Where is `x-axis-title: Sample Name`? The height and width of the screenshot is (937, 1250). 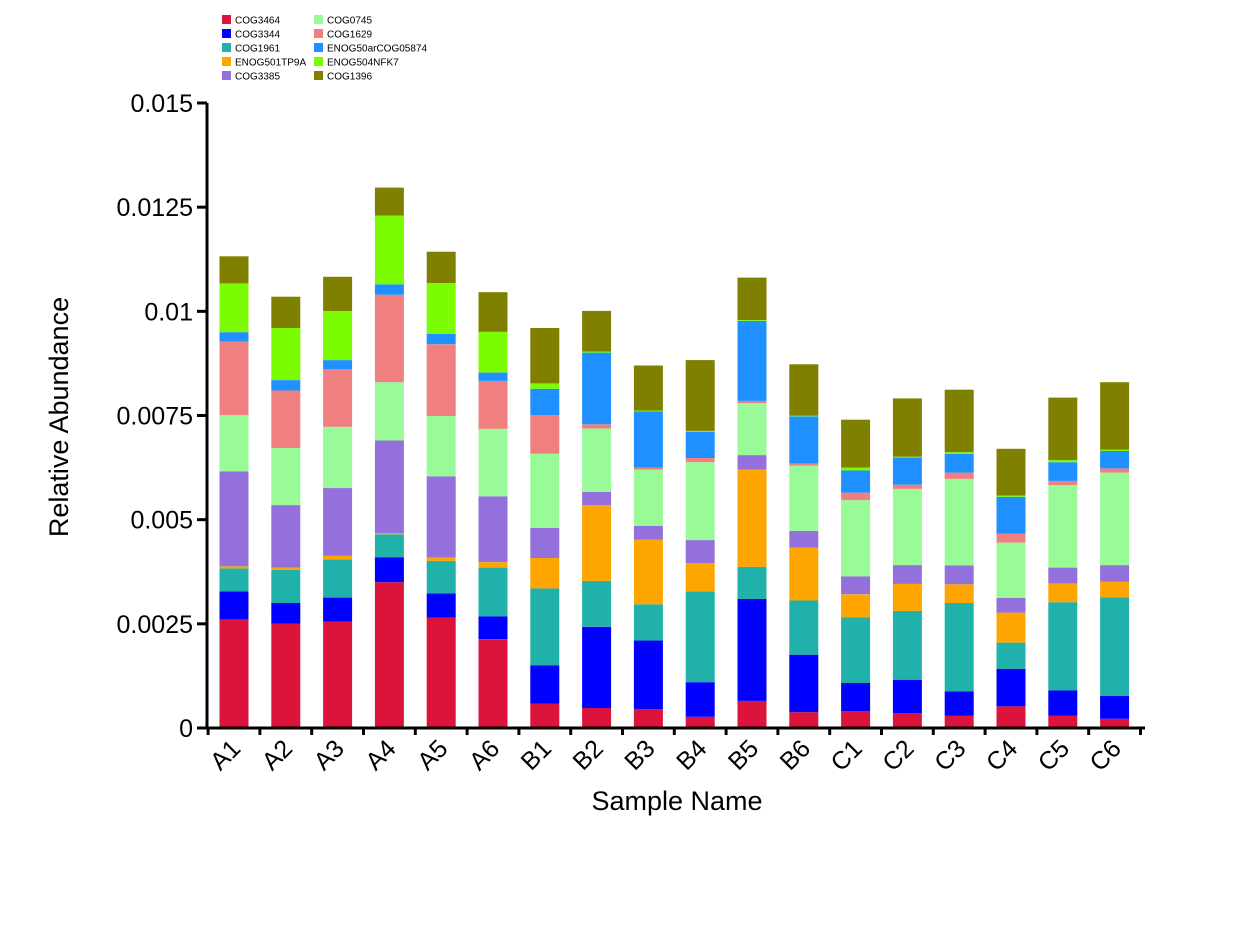 x-axis-title: Sample Name is located at coordinates (676, 801).